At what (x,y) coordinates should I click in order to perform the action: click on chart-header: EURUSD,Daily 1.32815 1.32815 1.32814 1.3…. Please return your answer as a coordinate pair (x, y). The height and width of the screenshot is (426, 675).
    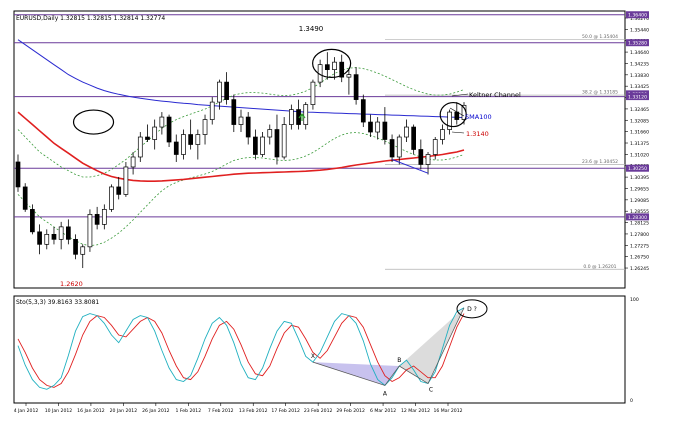
    Looking at the image, I should click on (90, 18).